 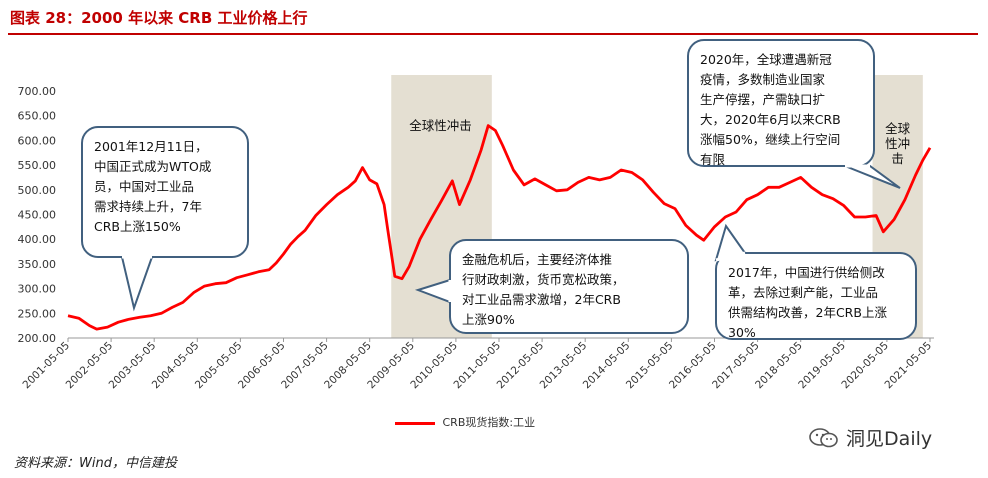 What do you see at coordinates (823, 437) in the screenshot?
I see `wechat-icon` at bounding box center [823, 437].